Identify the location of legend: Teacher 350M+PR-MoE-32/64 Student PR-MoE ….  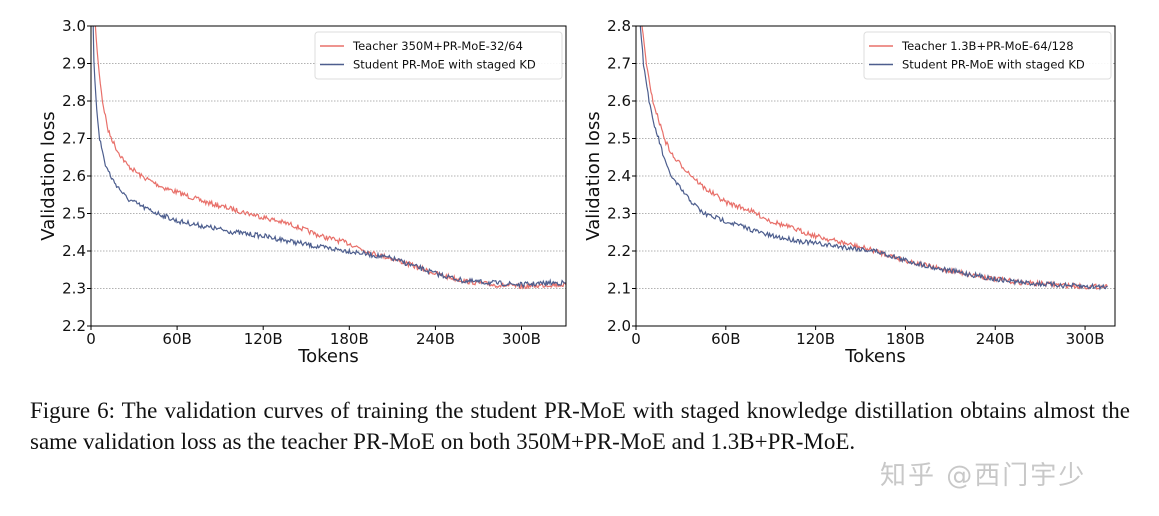
(438, 55).